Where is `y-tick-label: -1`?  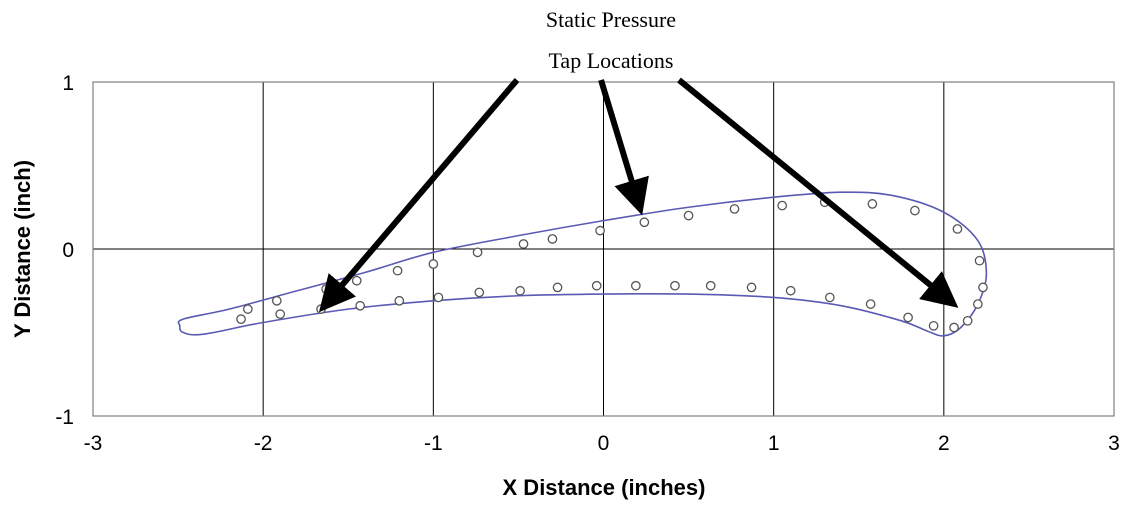
y-tick-label: -1 is located at coordinates (64, 417).